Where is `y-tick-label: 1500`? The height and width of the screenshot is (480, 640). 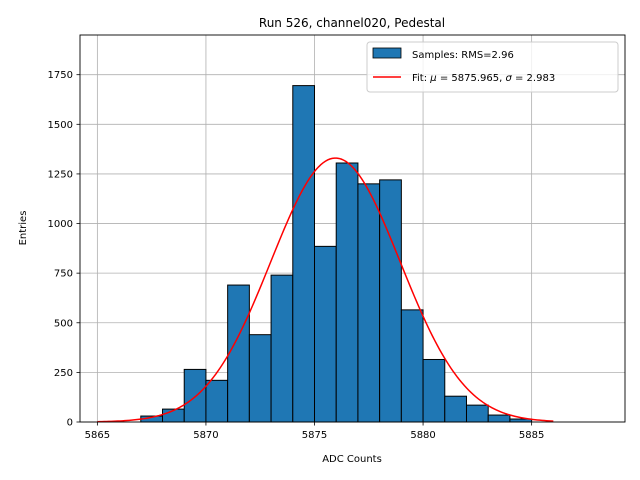
y-tick-label: 1500 is located at coordinates (60, 125).